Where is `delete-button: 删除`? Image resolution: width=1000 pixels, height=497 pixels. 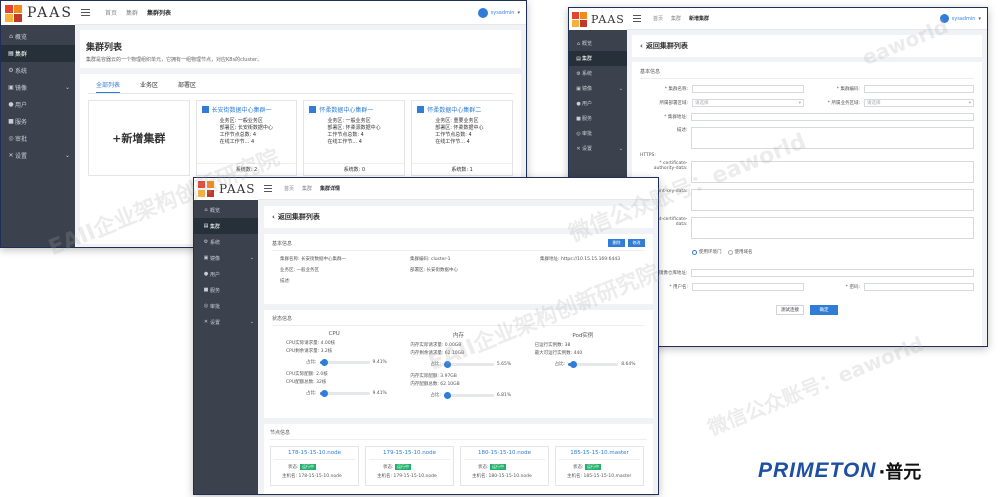 delete-button: 删除 is located at coordinates (616, 243).